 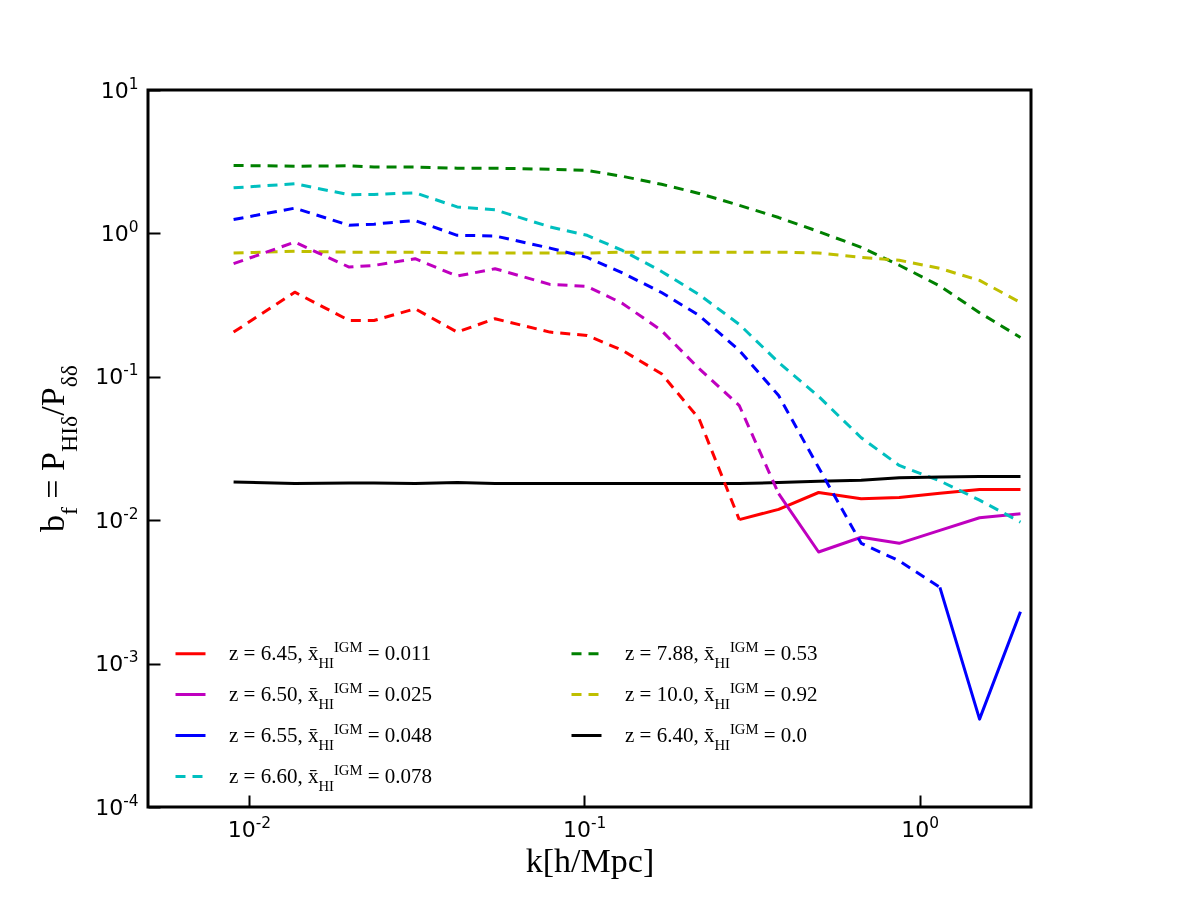 I want to click on y-tick-label: 10$^{-1}$, so click(x=117, y=375).